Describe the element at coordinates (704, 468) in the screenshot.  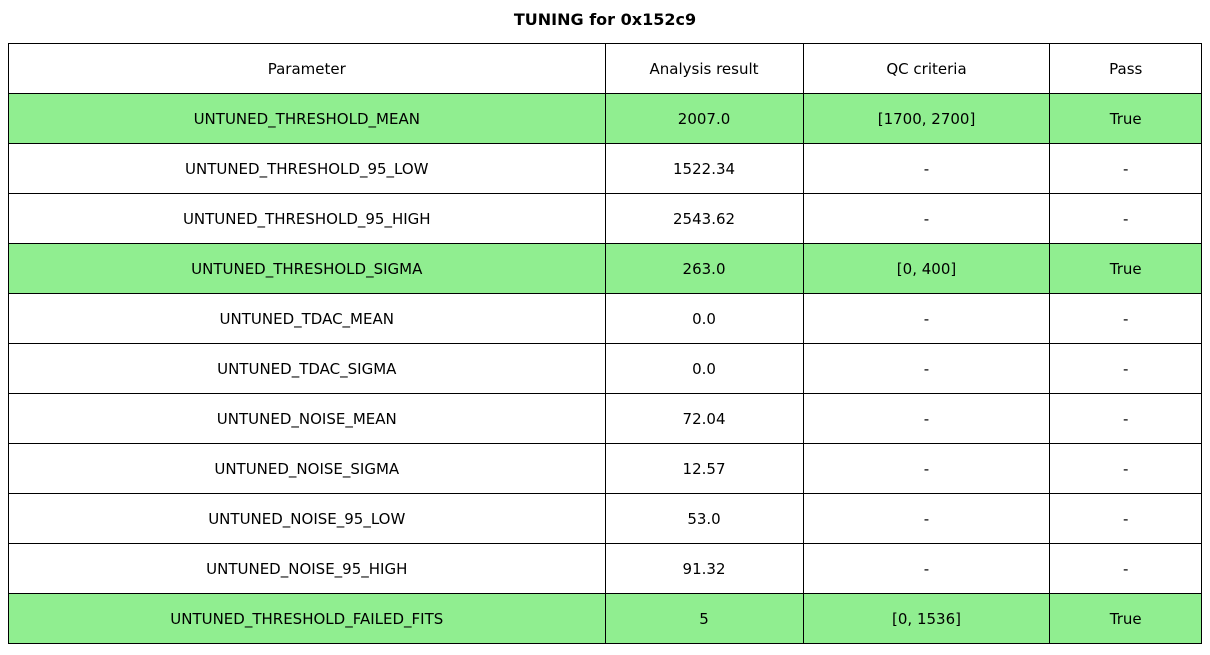
I see `result-cell: 12.57` at that location.